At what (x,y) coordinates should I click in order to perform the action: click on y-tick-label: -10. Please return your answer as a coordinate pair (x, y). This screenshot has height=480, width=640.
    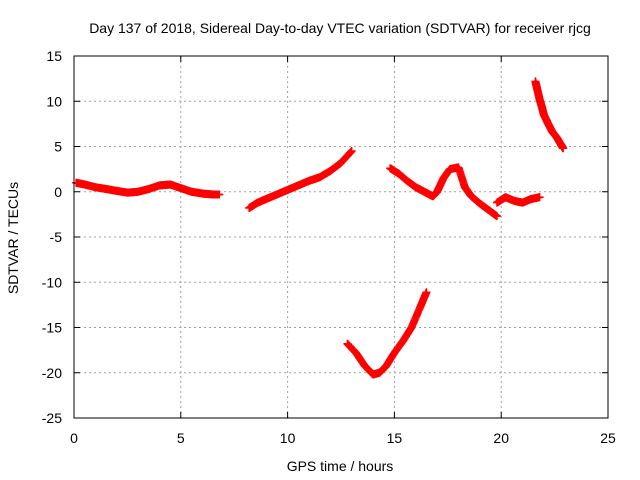
    Looking at the image, I should click on (52, 282).